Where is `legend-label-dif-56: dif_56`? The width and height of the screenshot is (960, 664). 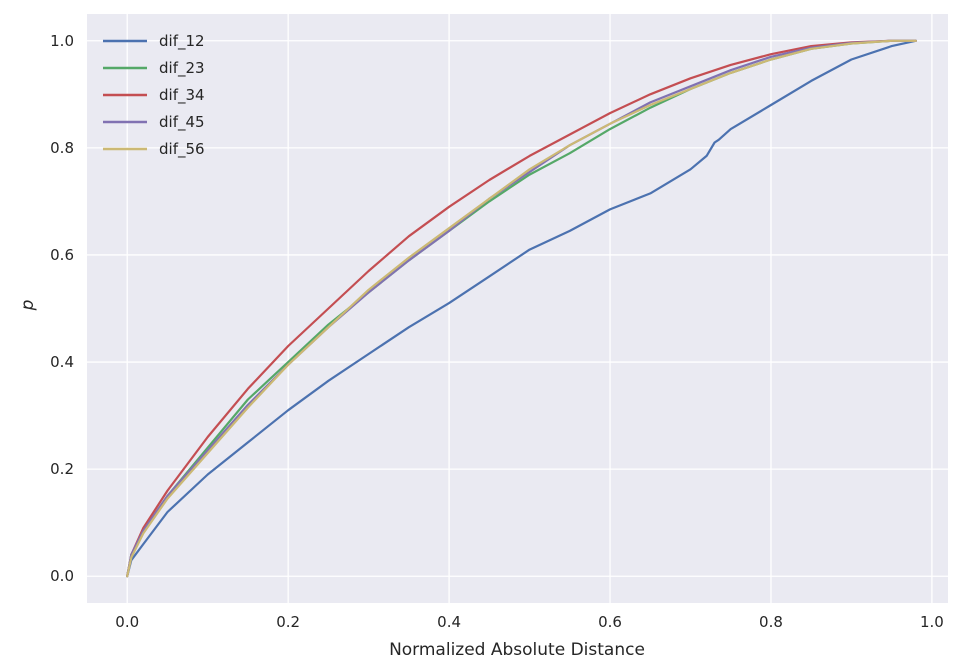 legend-label-dif-56: dif_56 is located at coordinates (182, 149).